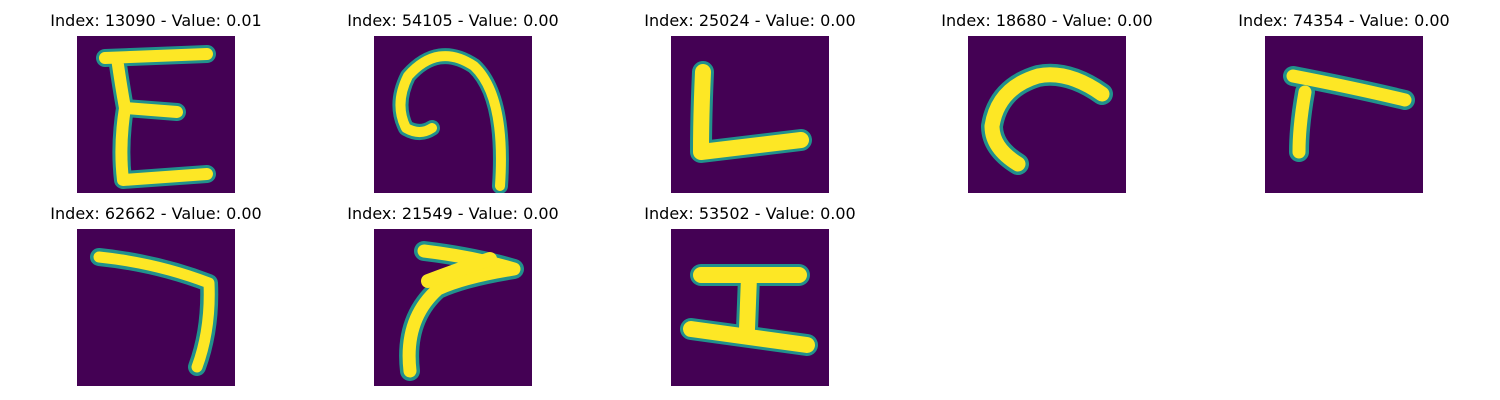 Image resolution: width=1500 pixels, height=400 pixels. What do you see at coordinates (750, 307) in the screenshot?
I see `glyph-image-letter-i` at bounding box center [750, 307].